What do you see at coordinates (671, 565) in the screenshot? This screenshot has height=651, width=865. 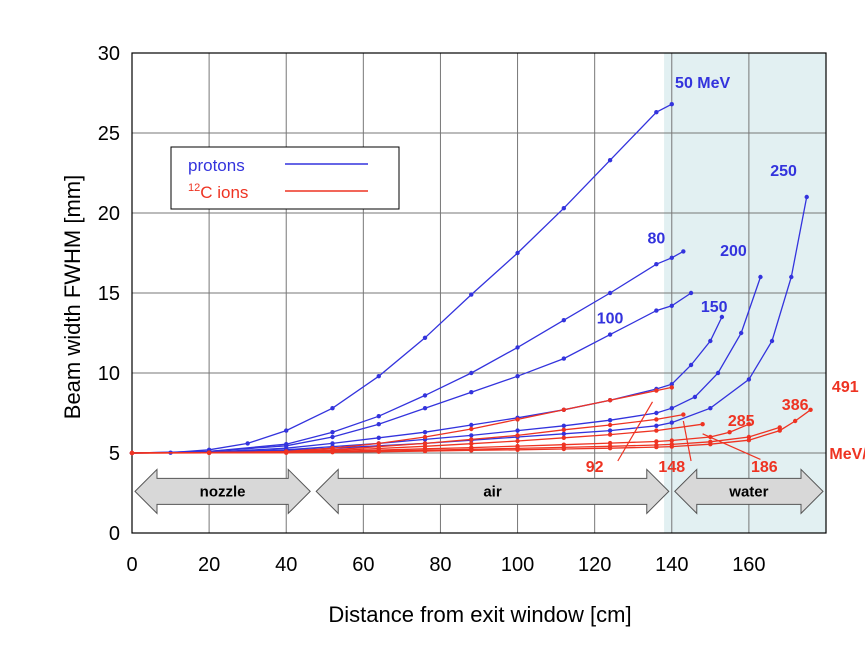 I see `x-tick-label: 140` at bounding box center [671, 565].